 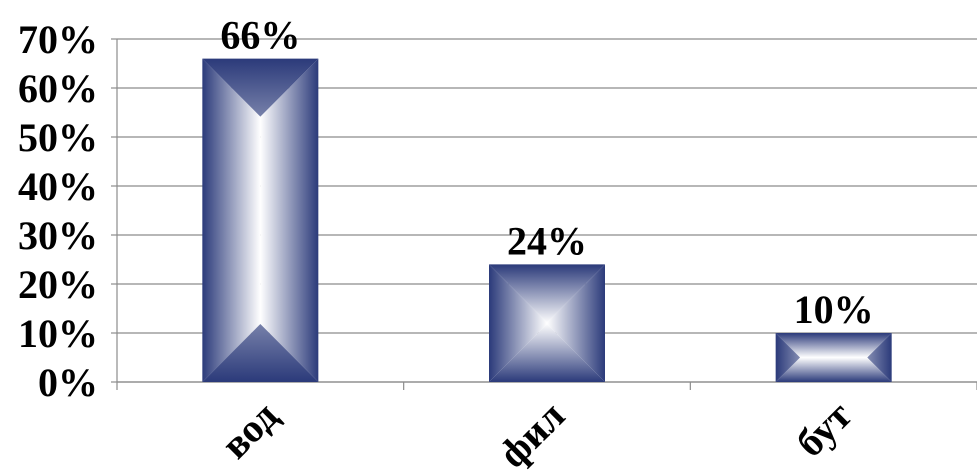 What do you see at coordinates (249, 430) in the screenshot?
I see `x-tick-label: вод` at bounding box center [249, 430].